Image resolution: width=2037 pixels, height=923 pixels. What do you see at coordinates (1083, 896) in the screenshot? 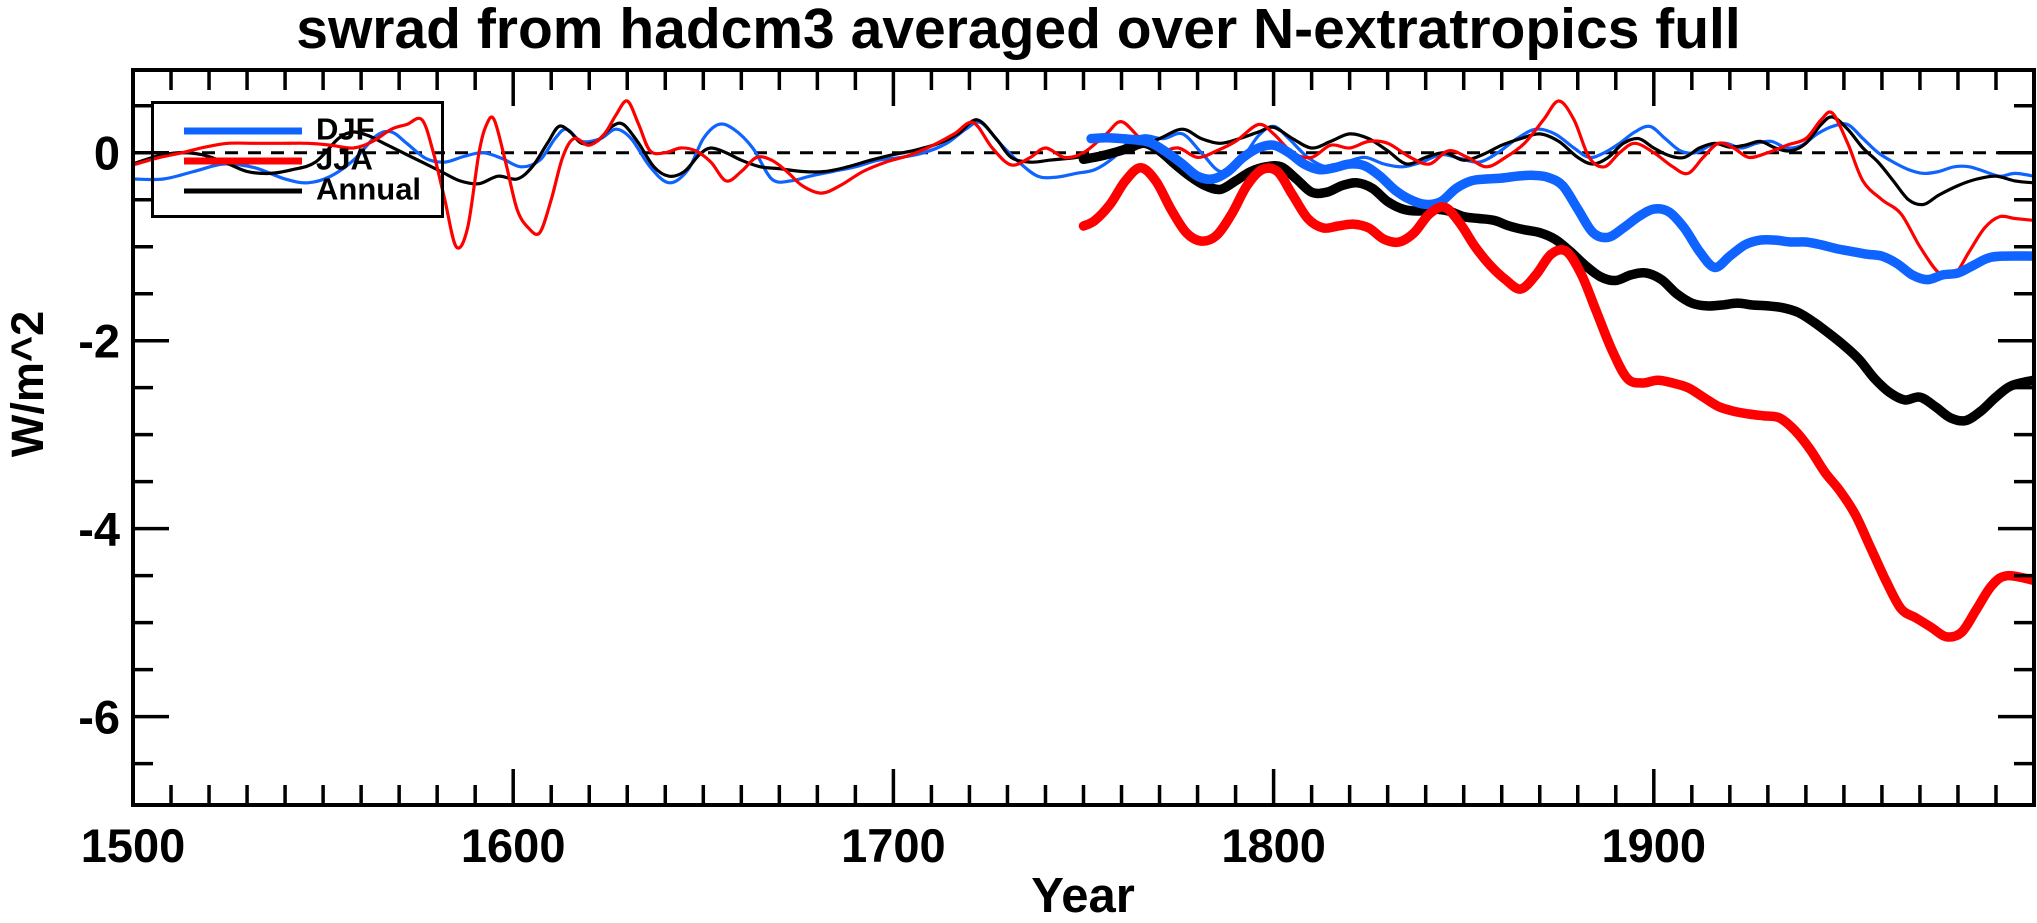
I see `x-axis-title: Year` at bounding box center [1083, 896].